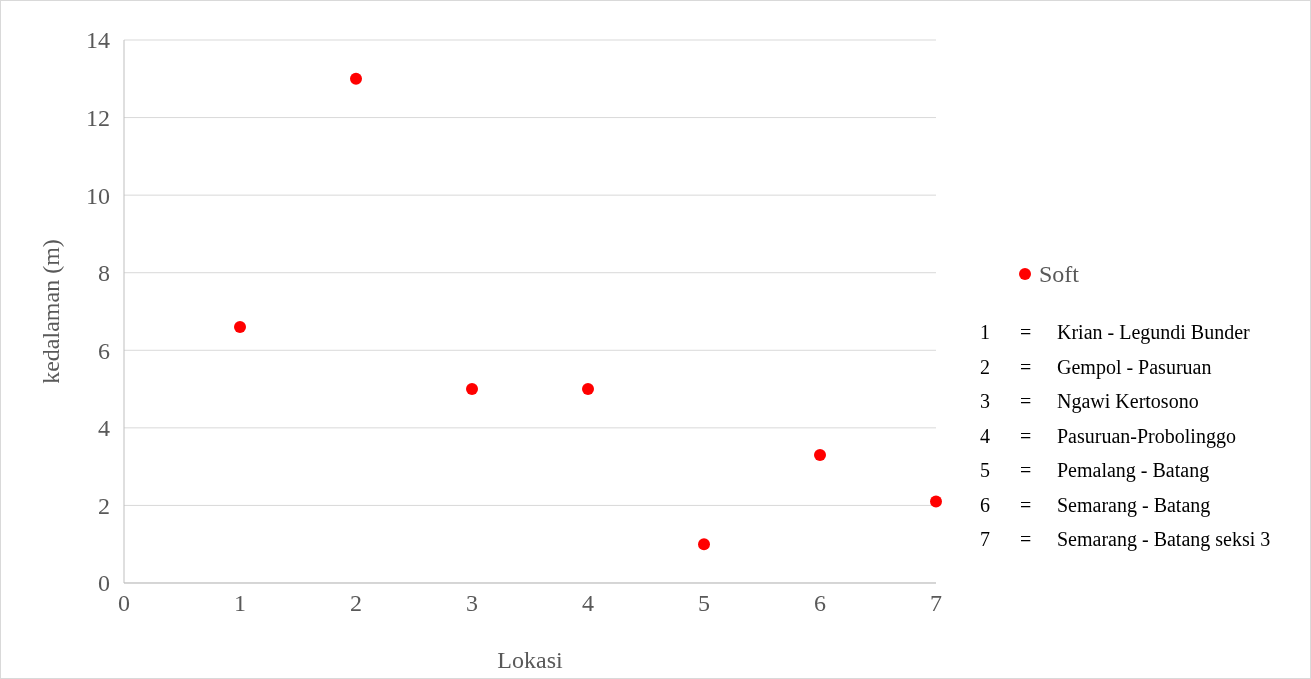 The image size is (1311, 679). What do you see at coordinates (124, 603) in the screenshot?
I see `x-tick-label: 0` at bounding box center [124, 603].